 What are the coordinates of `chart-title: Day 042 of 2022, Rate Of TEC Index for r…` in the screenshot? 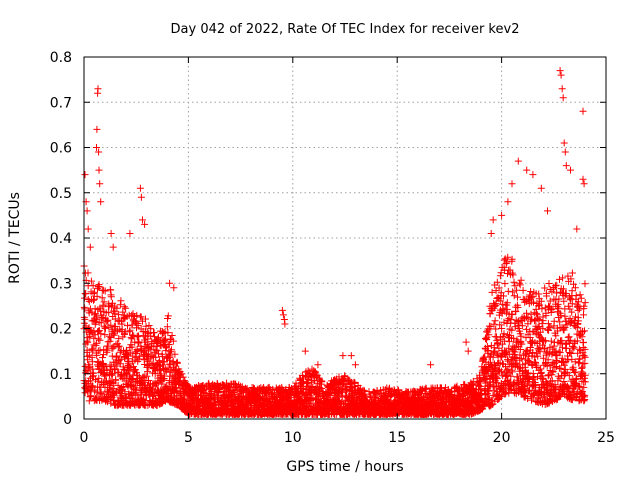 It's located at (345, 29).